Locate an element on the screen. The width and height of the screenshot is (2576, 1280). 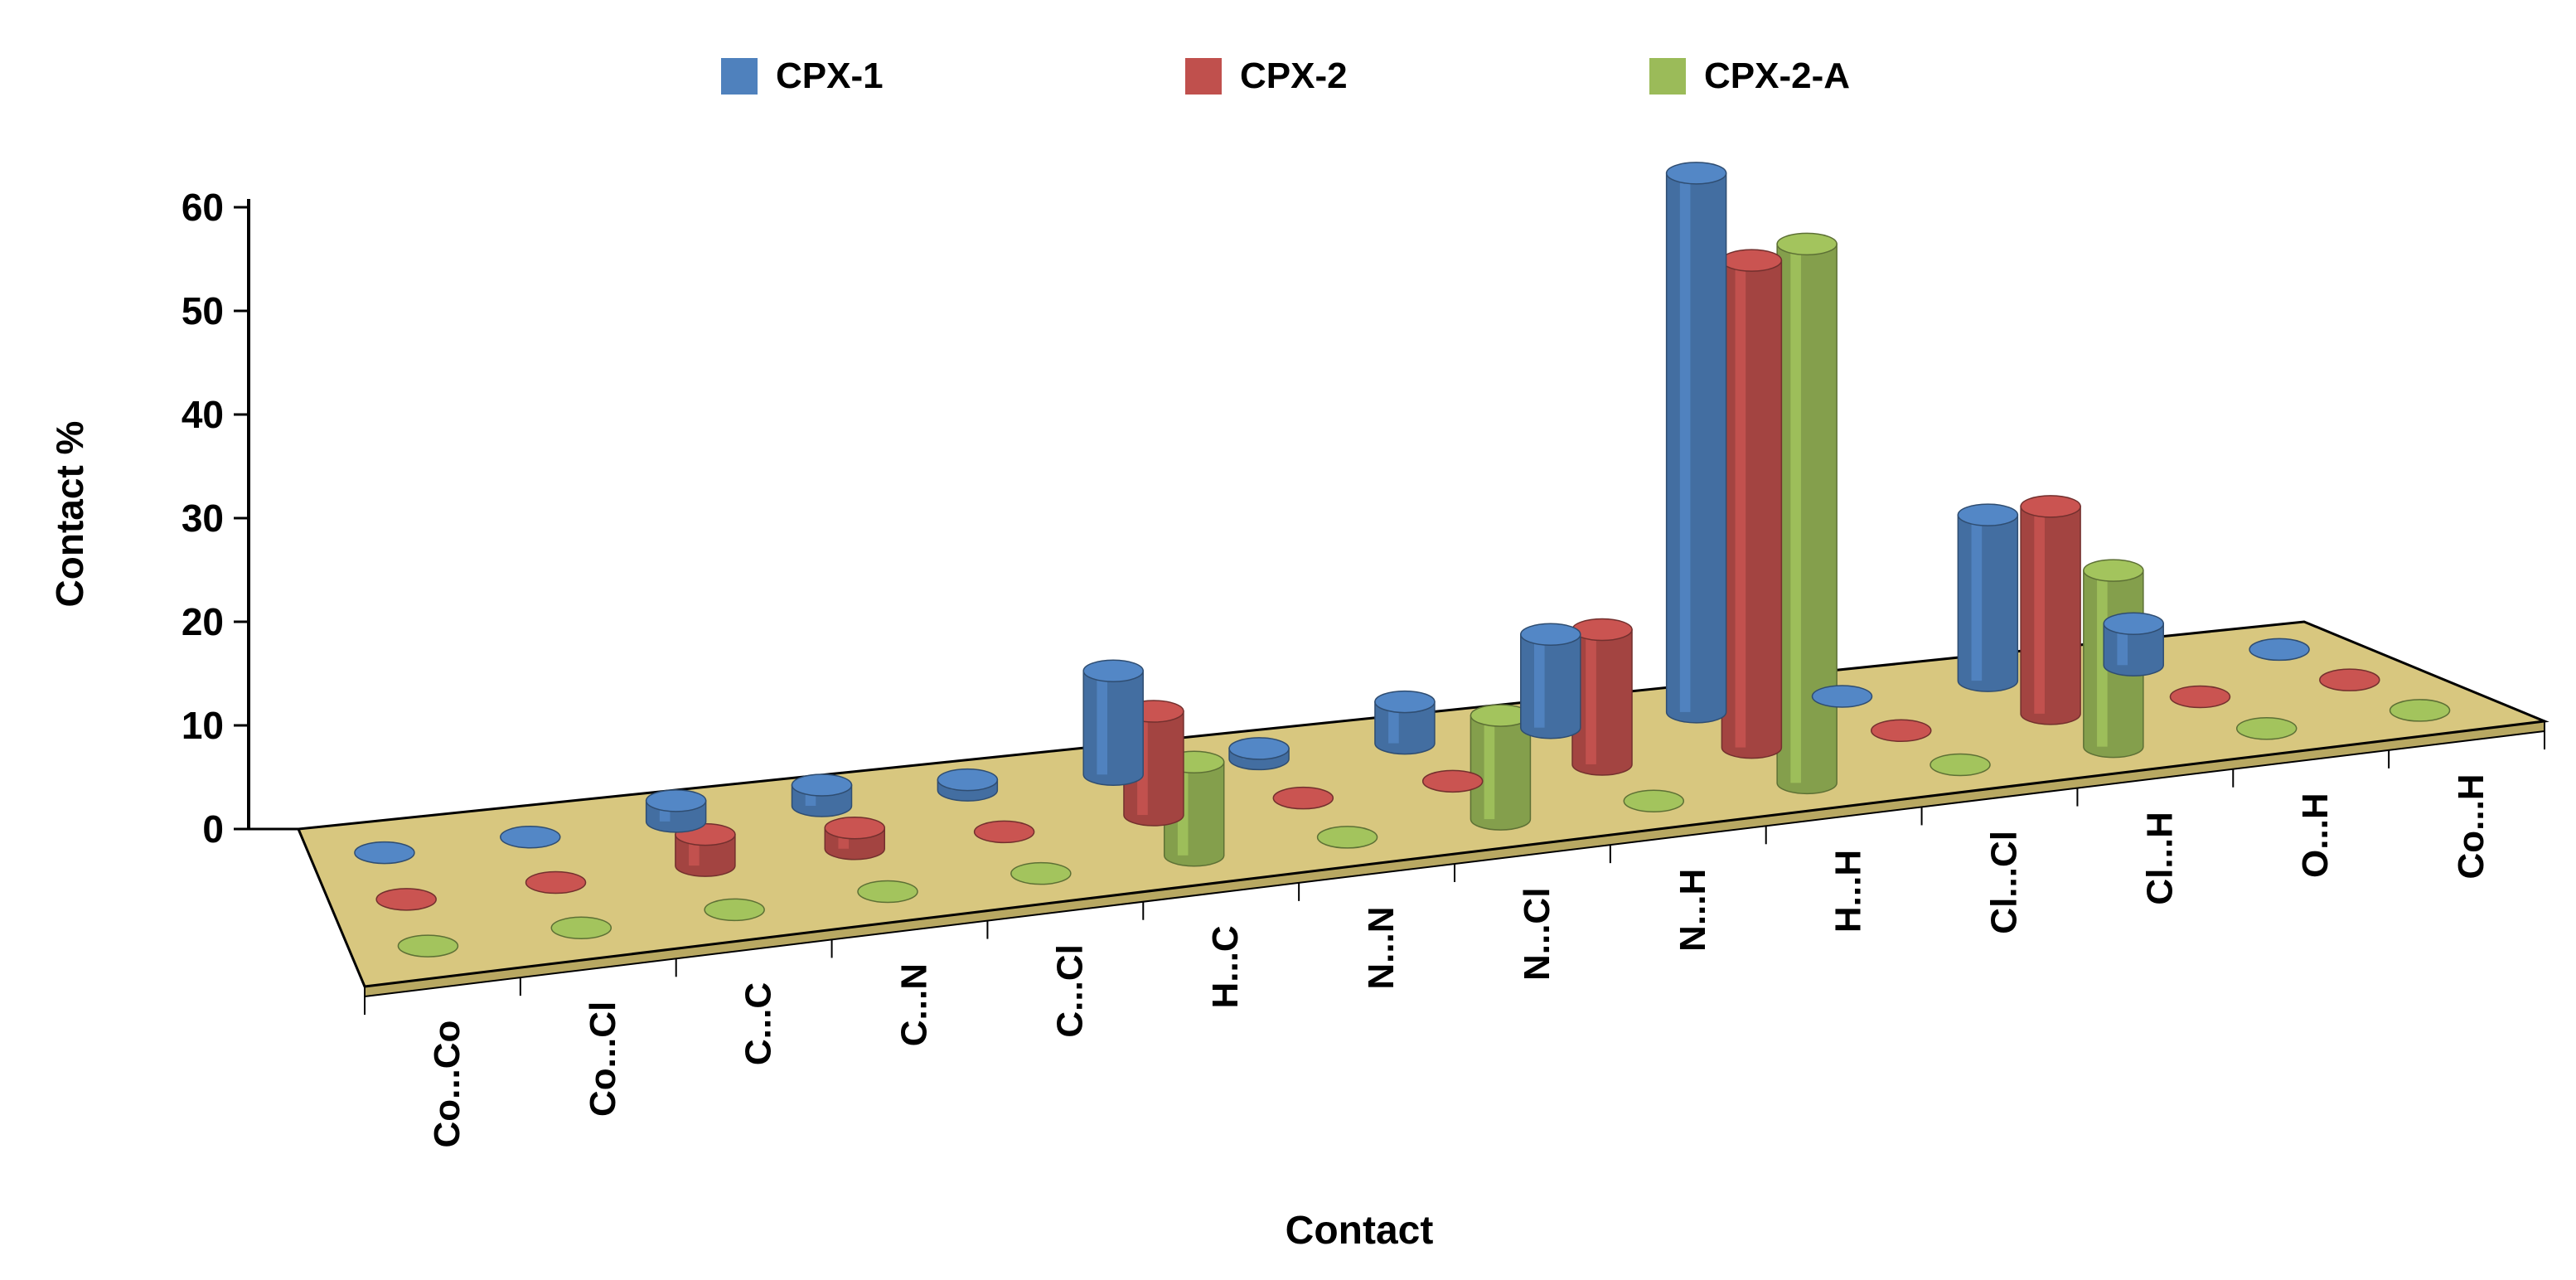
bar-cpx-1-cl-h is located at coordinates (1988, 597).